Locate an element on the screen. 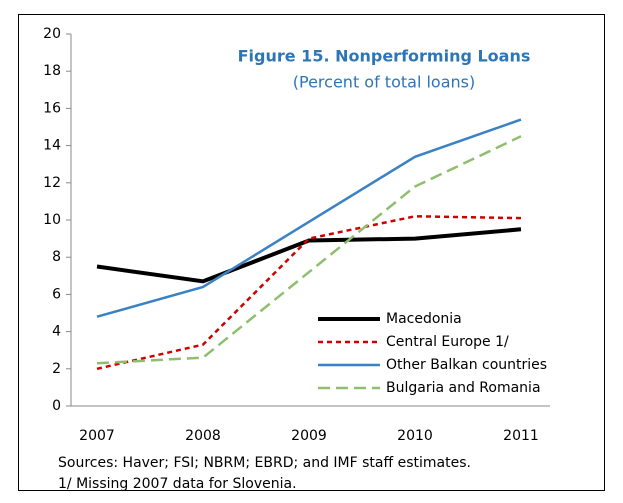  y-tick-label: 8 is located at coordinates (56, 257).